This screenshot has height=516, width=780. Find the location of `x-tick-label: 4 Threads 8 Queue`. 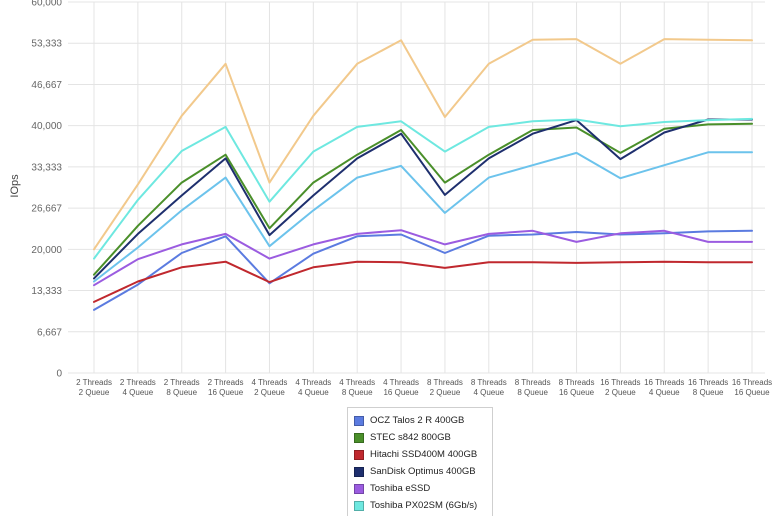

x-tick-label: 4 Threads 8 Queue is located at coordinates (357, 387).